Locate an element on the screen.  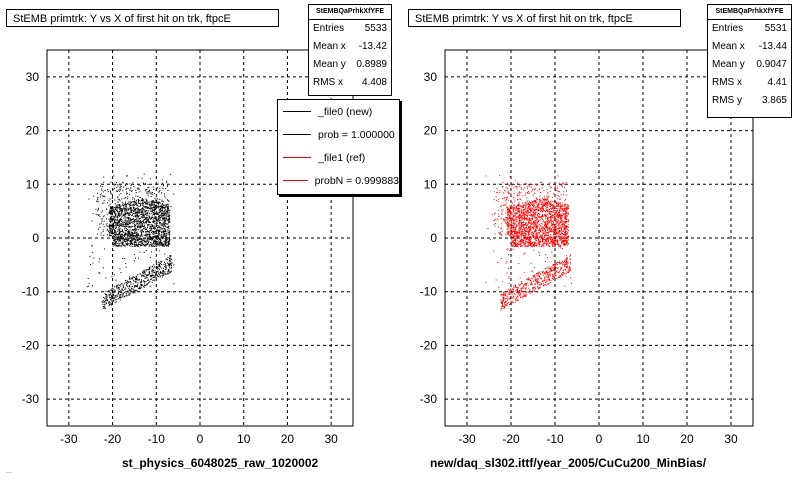
left-stats-name: StEMBQaPrhkXfYFE is located at coordinates (350, 12).